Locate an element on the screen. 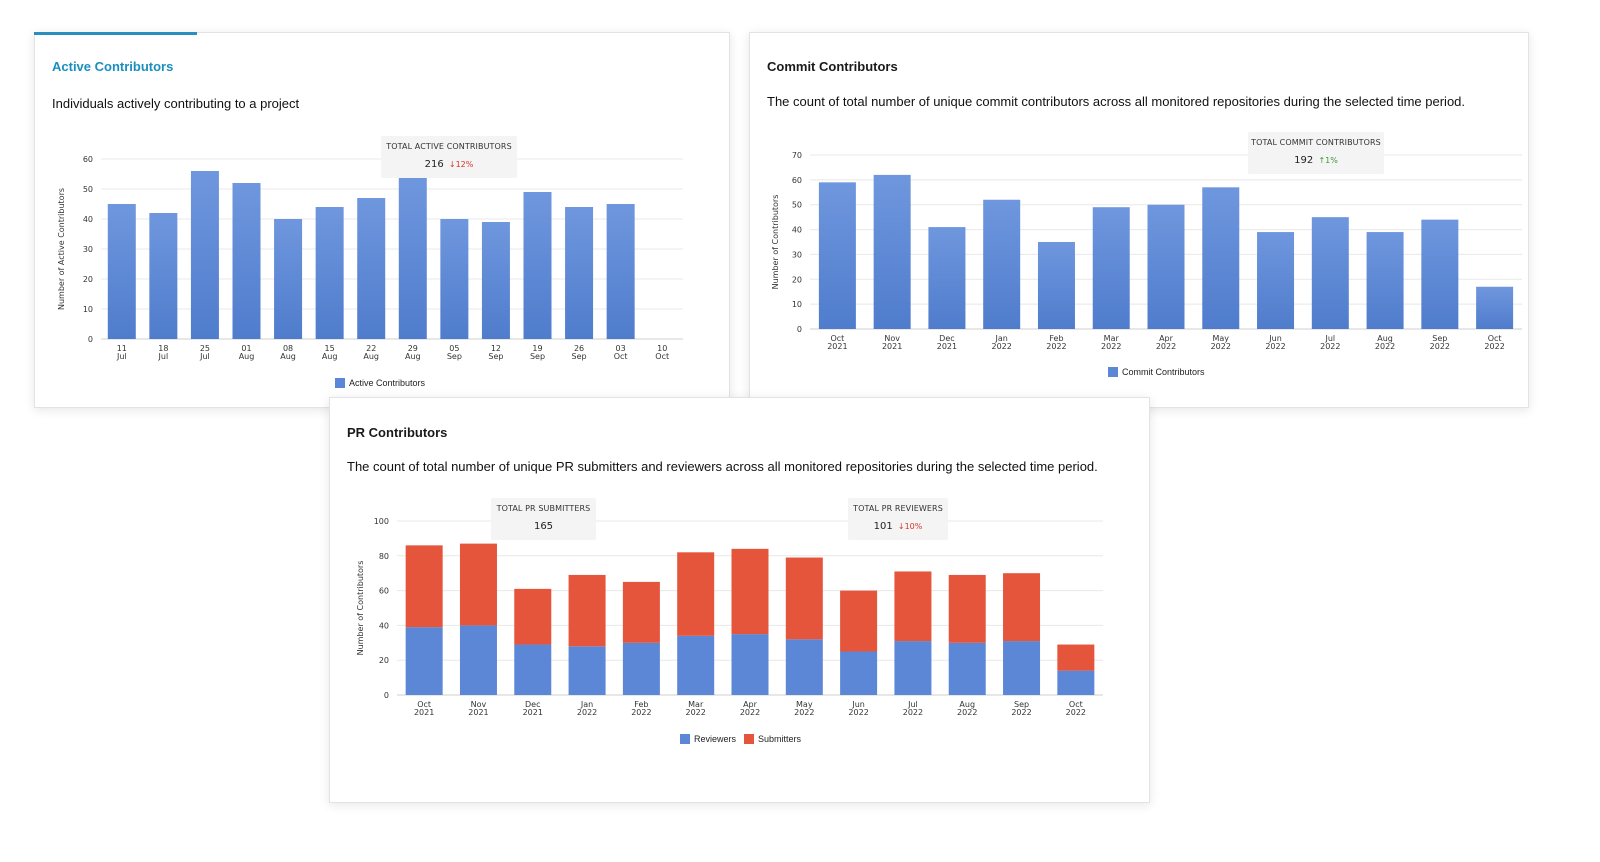 This screenshot has height=862, width=1600. y-tick-label: 20 is located at coordinates (384, 660).